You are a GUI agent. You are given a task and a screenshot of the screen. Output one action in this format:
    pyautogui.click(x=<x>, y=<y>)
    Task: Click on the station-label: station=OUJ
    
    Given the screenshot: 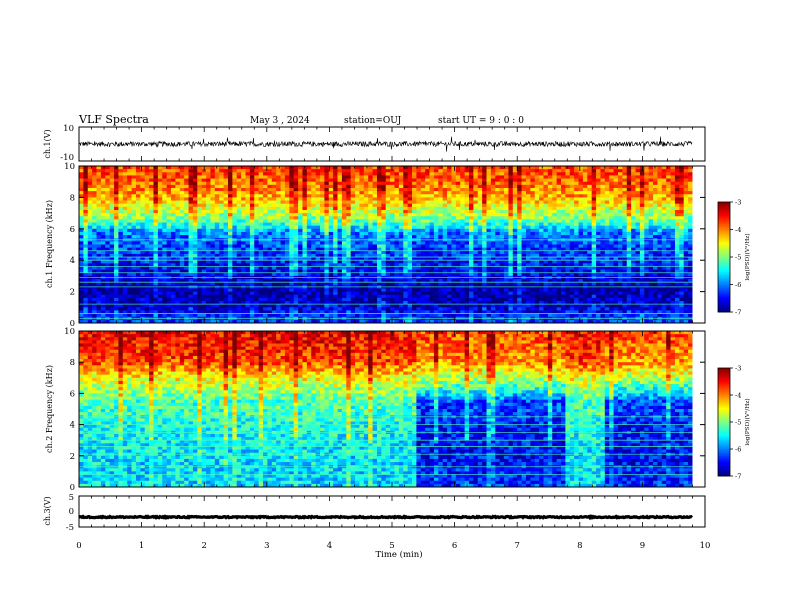 What is the action you would take?
    pyautogui.click(x=373, y=121)
    